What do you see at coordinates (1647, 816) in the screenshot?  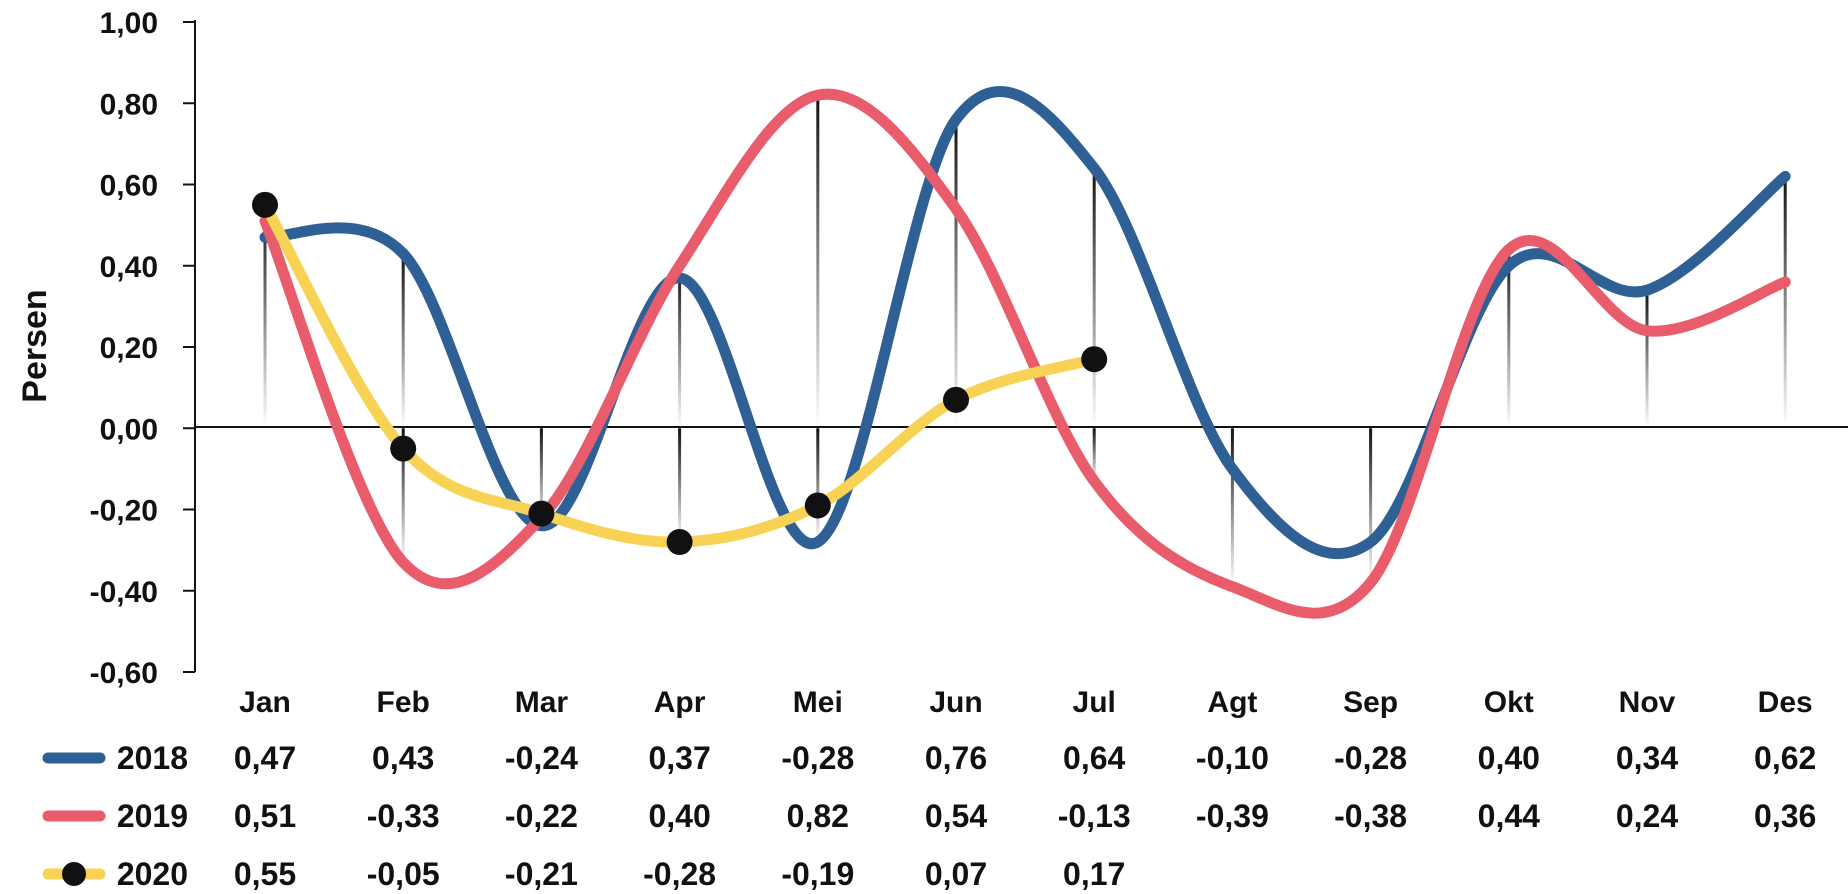 I see `table-cell: 0,24` at bounding box center [1647, 816].